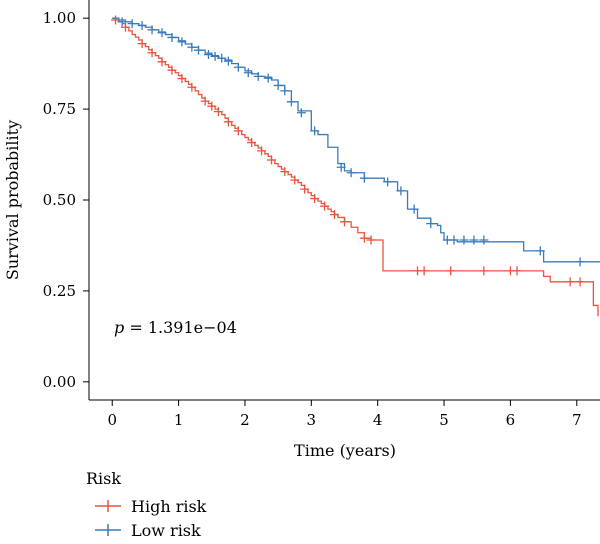  I want to click on x-tick-label: 6, so click(511, 420).